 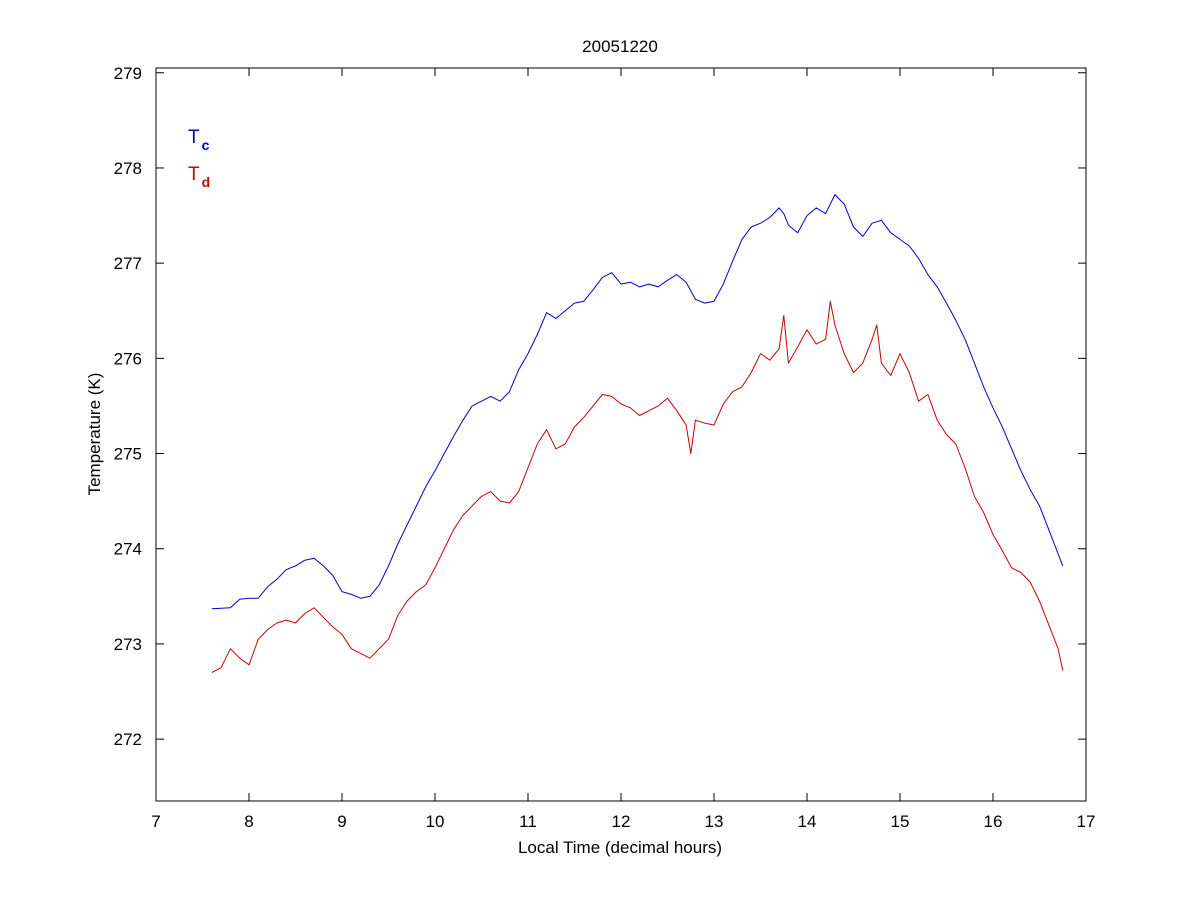 What do you see at coordinates (206, 182) in the screenshot?
I see `legend-entry-subscript: d` at bounding box center [206, 182].